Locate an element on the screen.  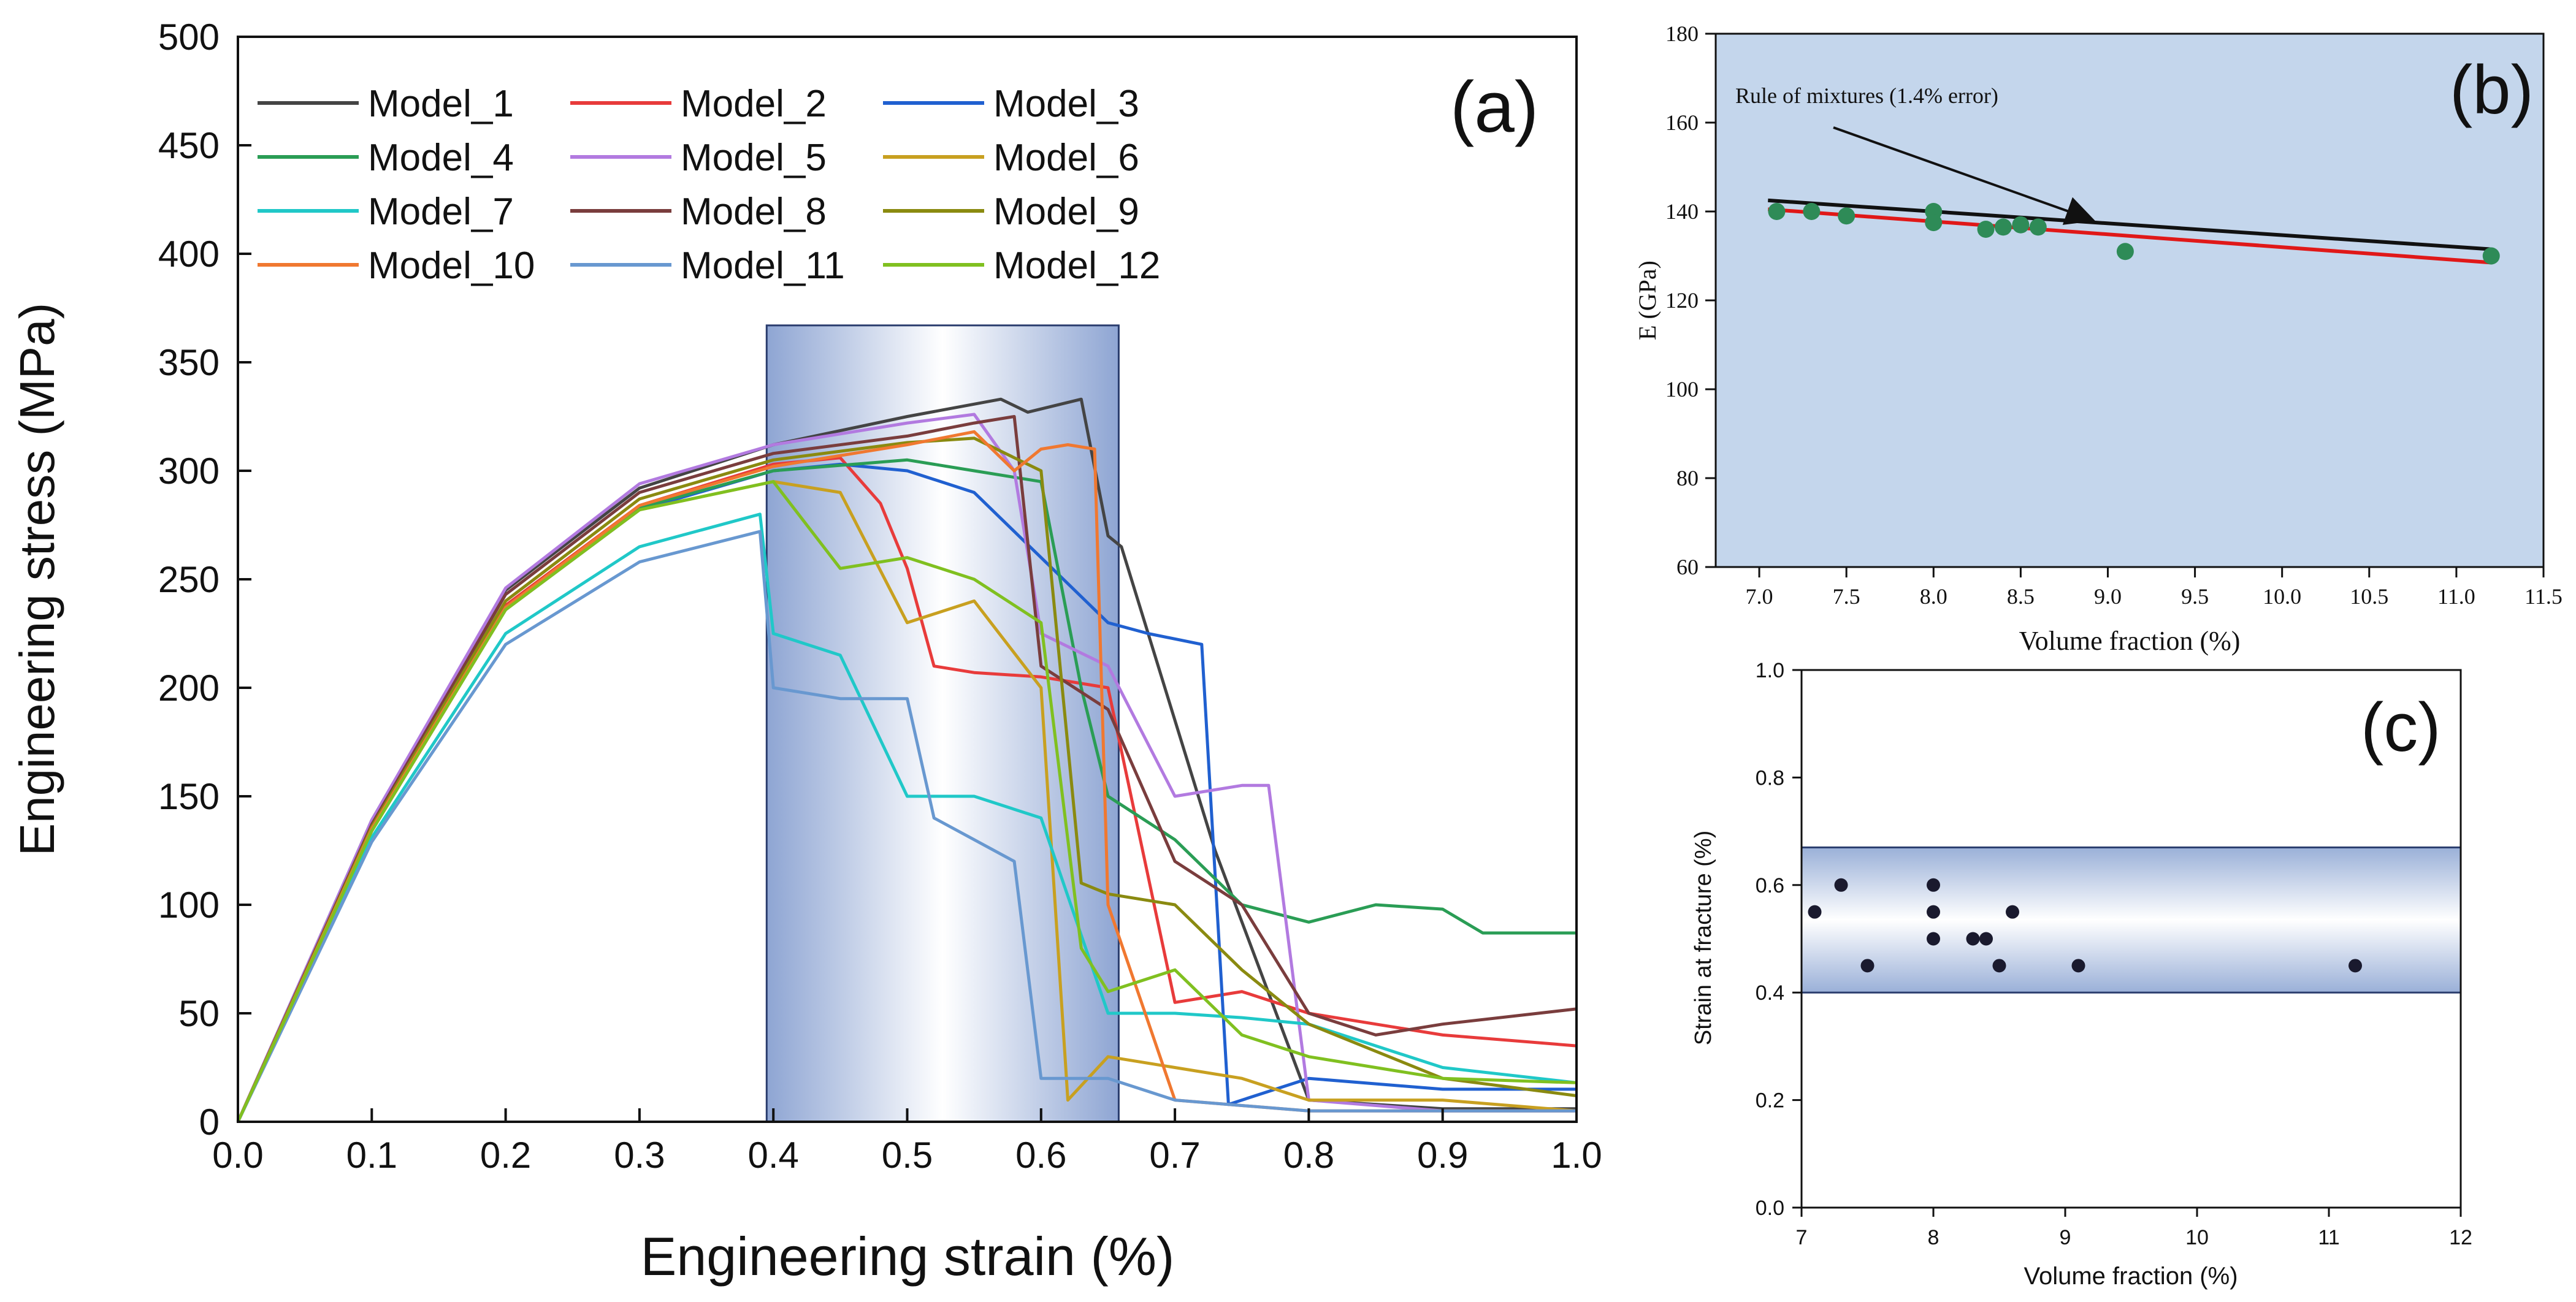
y-tick-label: 200 is located at coordinates (189, 688).